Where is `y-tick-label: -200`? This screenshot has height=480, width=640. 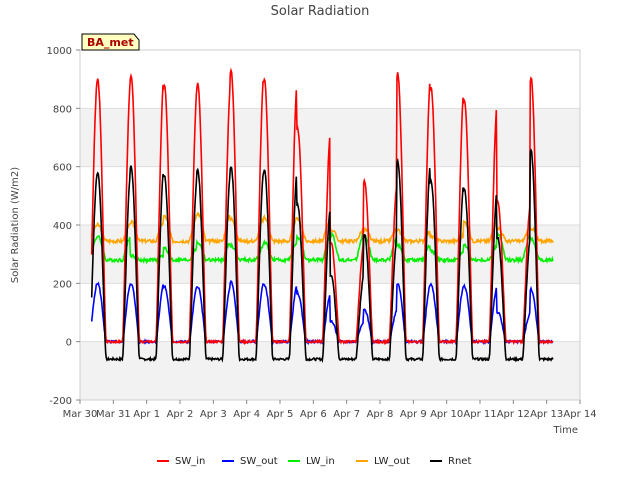 y-tick-label: -200 is located at coordinates (60, 401).